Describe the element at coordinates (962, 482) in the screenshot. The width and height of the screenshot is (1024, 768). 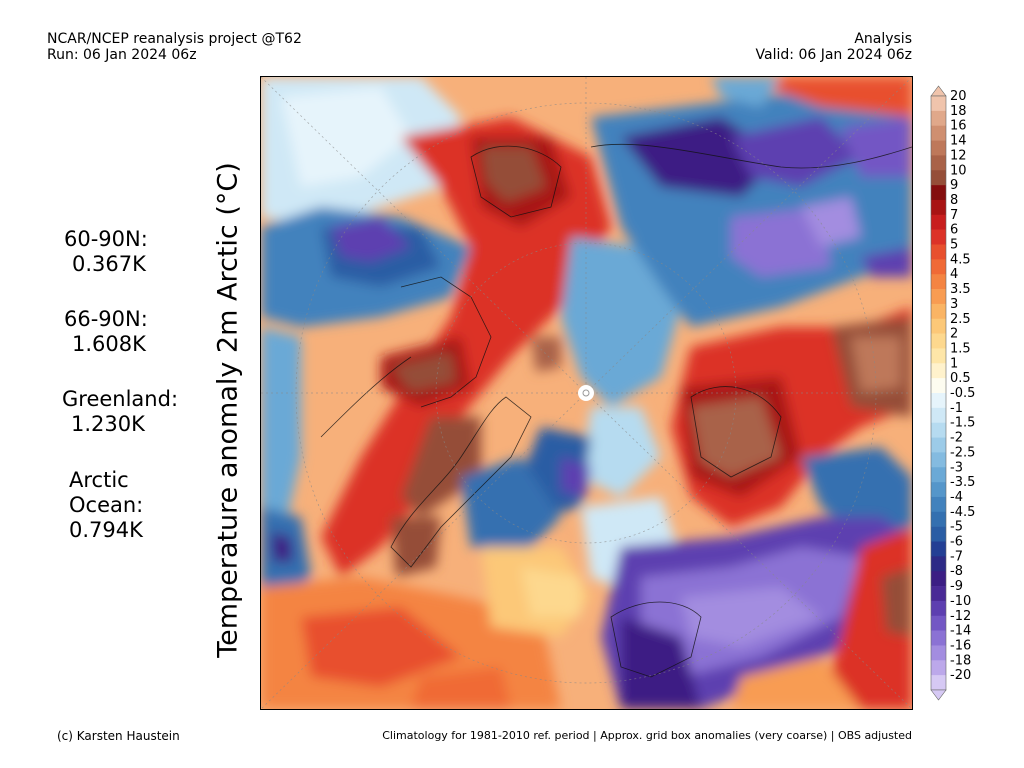
I see `colorbar-label: -3.5` at that location.